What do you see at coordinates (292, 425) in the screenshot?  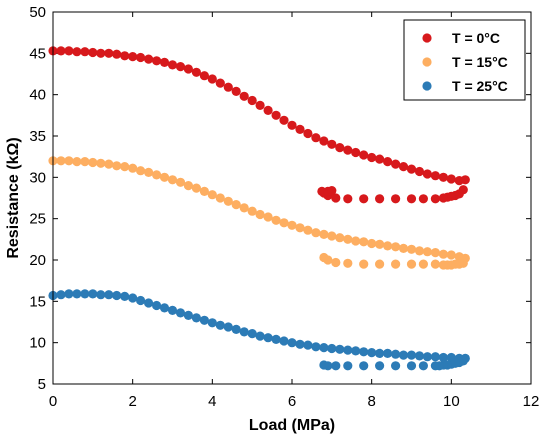 I see `x-axis-label: Load (MPa)` at bounding box center [292, 425].